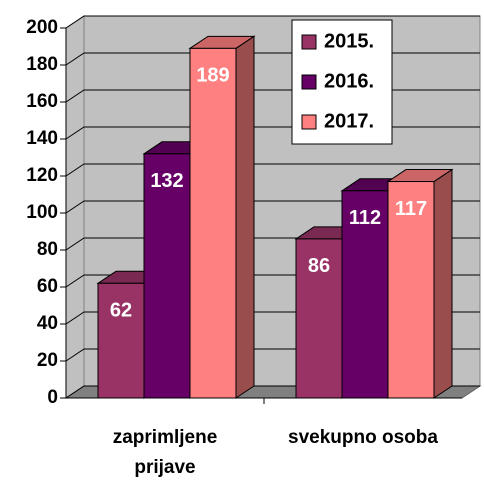  Describe the element at coordinates (121, 311) in the screenshot. I see `data-label: 62` at that location.